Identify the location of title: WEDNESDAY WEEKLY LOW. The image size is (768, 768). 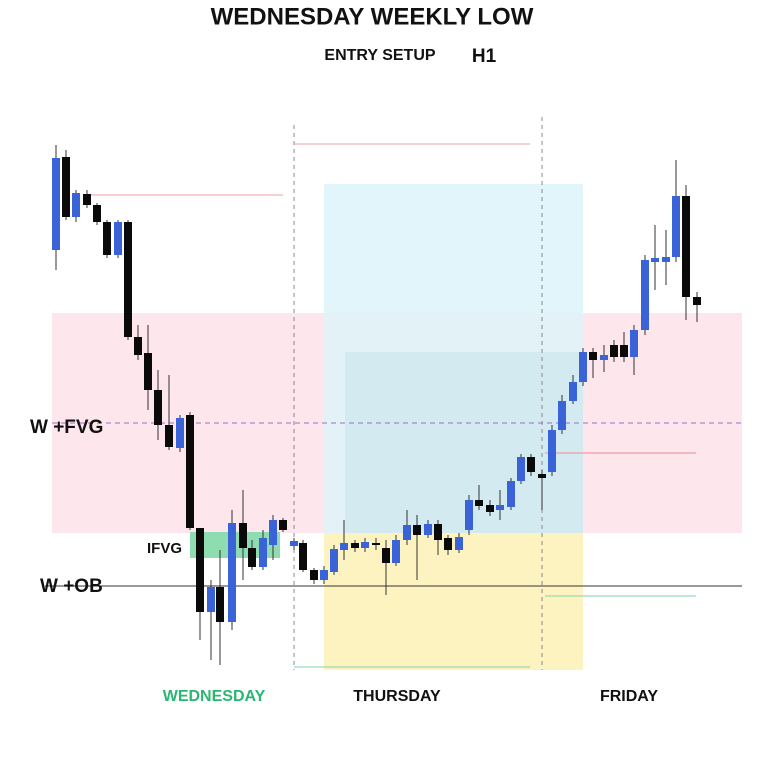
(372, 16).